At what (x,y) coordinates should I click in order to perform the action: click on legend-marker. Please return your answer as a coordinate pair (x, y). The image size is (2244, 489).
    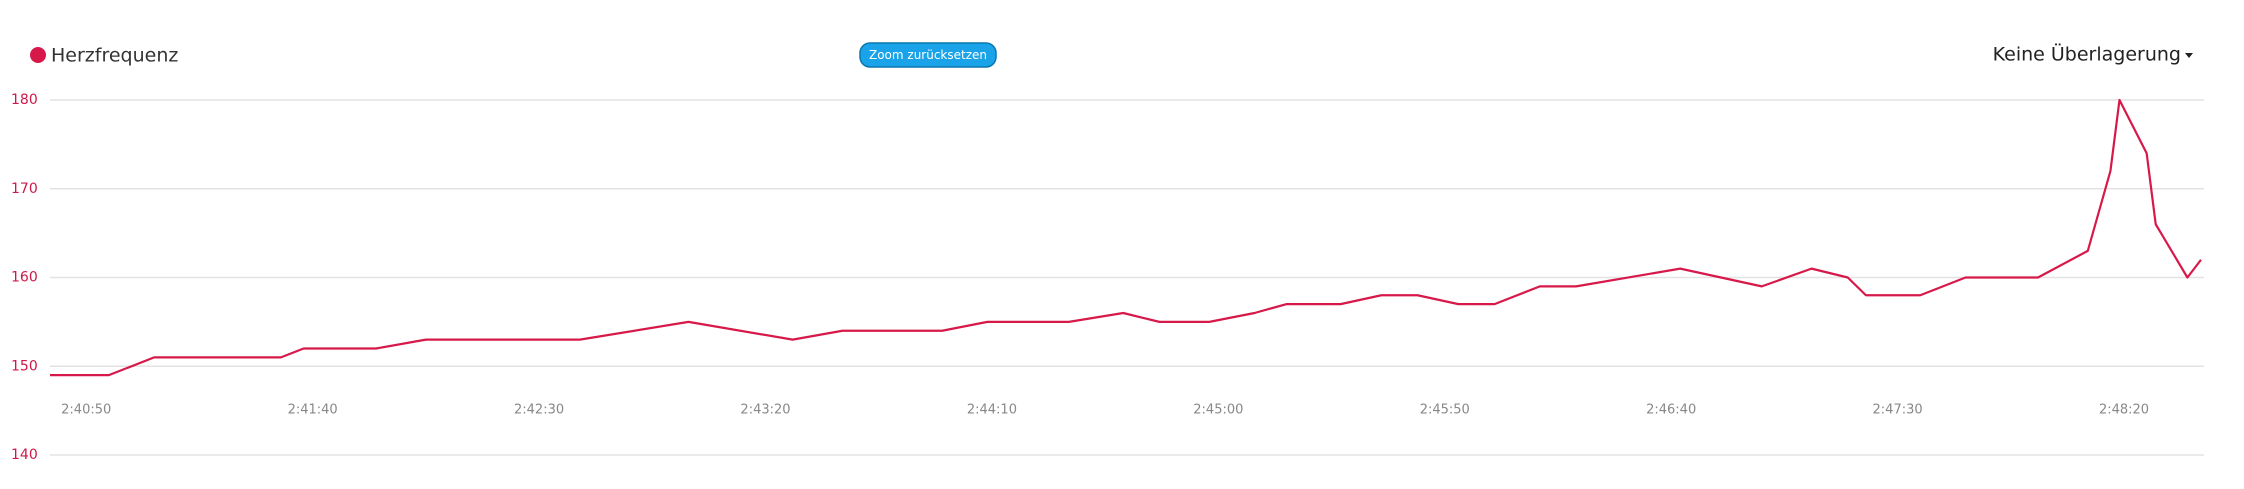
    Looking at the image, I should click on (38, 55).